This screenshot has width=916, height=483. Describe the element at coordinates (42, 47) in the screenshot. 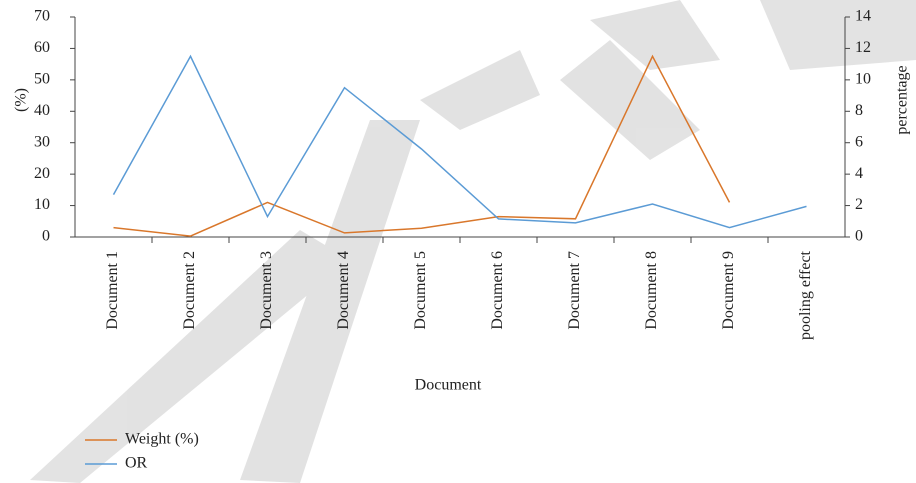

I see `y-tick-label: 60` at that location.